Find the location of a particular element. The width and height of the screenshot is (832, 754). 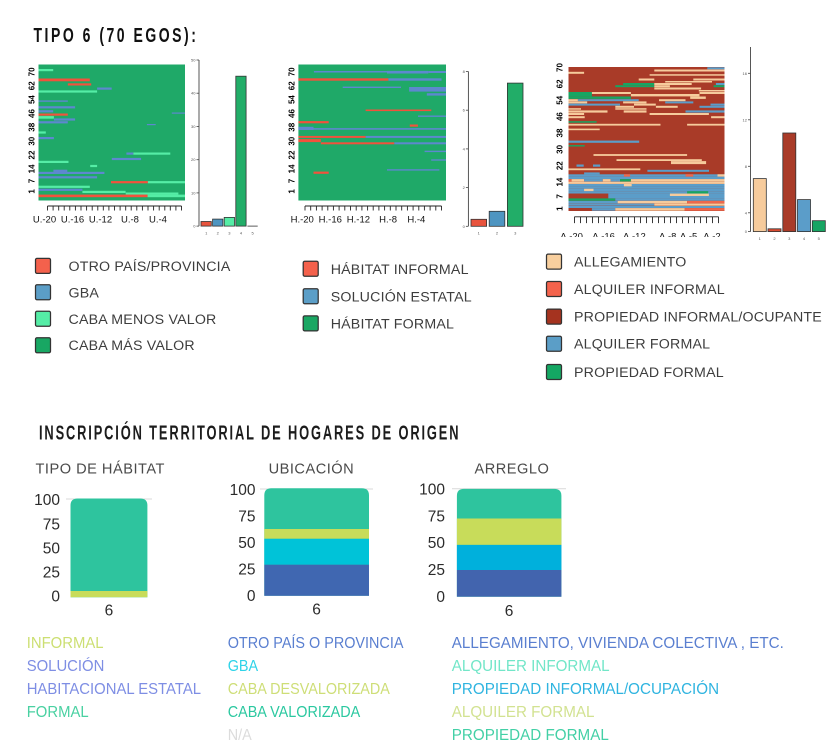

svg-text: A.-2 is located at coordinates (711, 237).